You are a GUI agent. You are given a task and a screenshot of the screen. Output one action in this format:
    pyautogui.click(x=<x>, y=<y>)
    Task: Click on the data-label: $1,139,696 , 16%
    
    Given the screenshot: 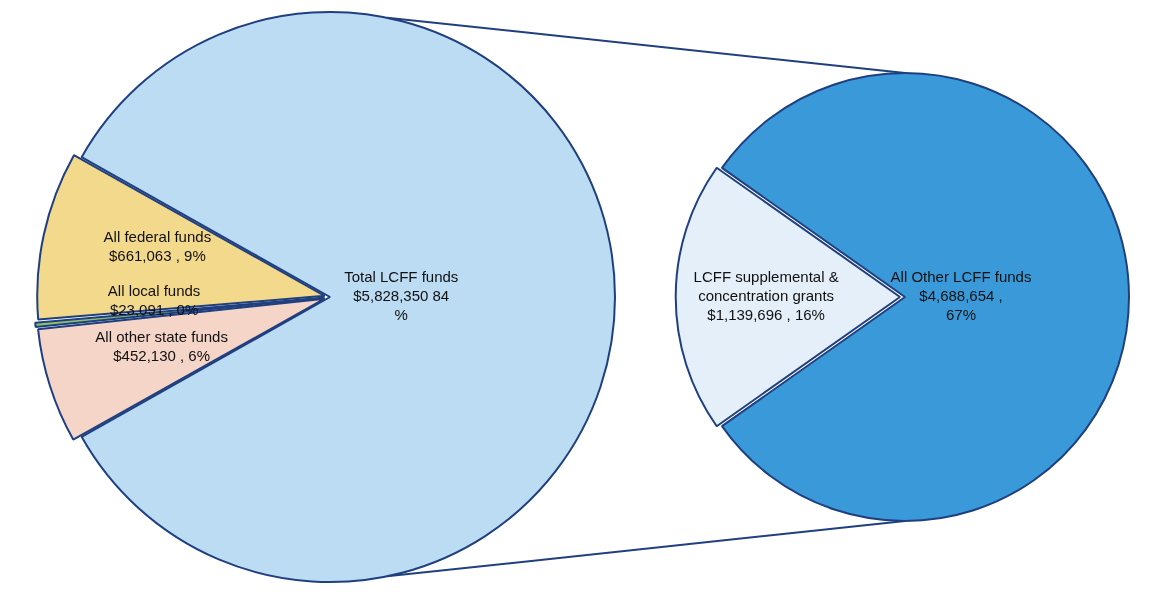 What is the action you would take?
    pyautogui.click(x=766, y=315)
    